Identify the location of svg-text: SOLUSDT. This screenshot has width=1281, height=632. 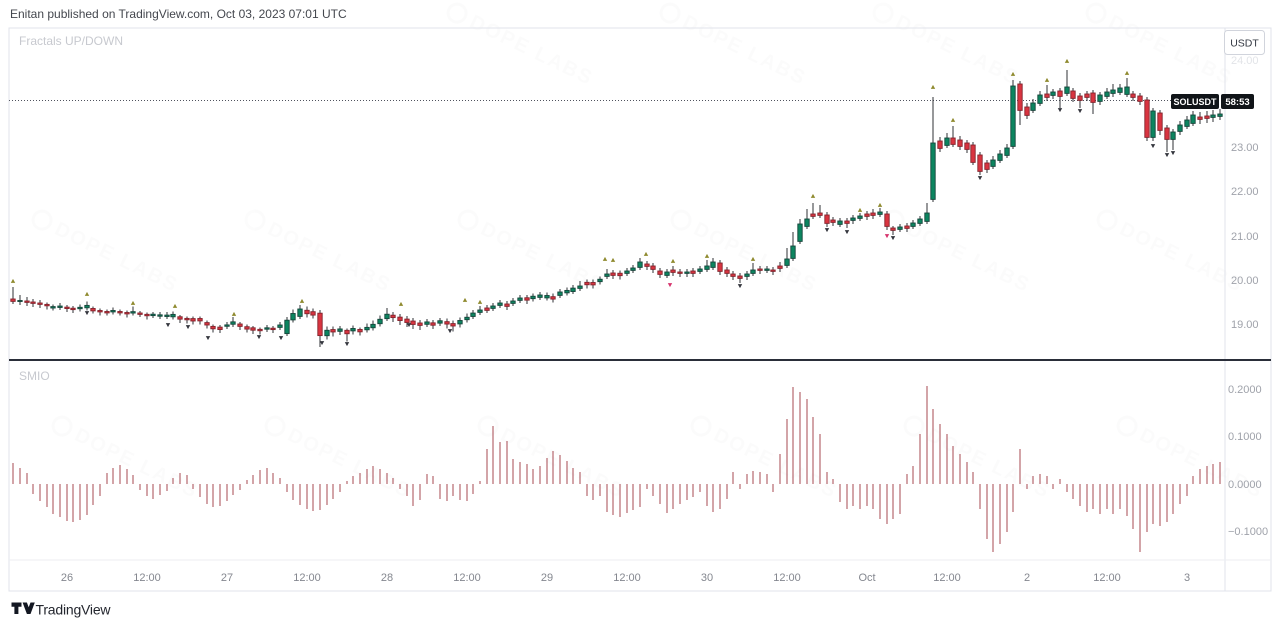
(1195, 102).